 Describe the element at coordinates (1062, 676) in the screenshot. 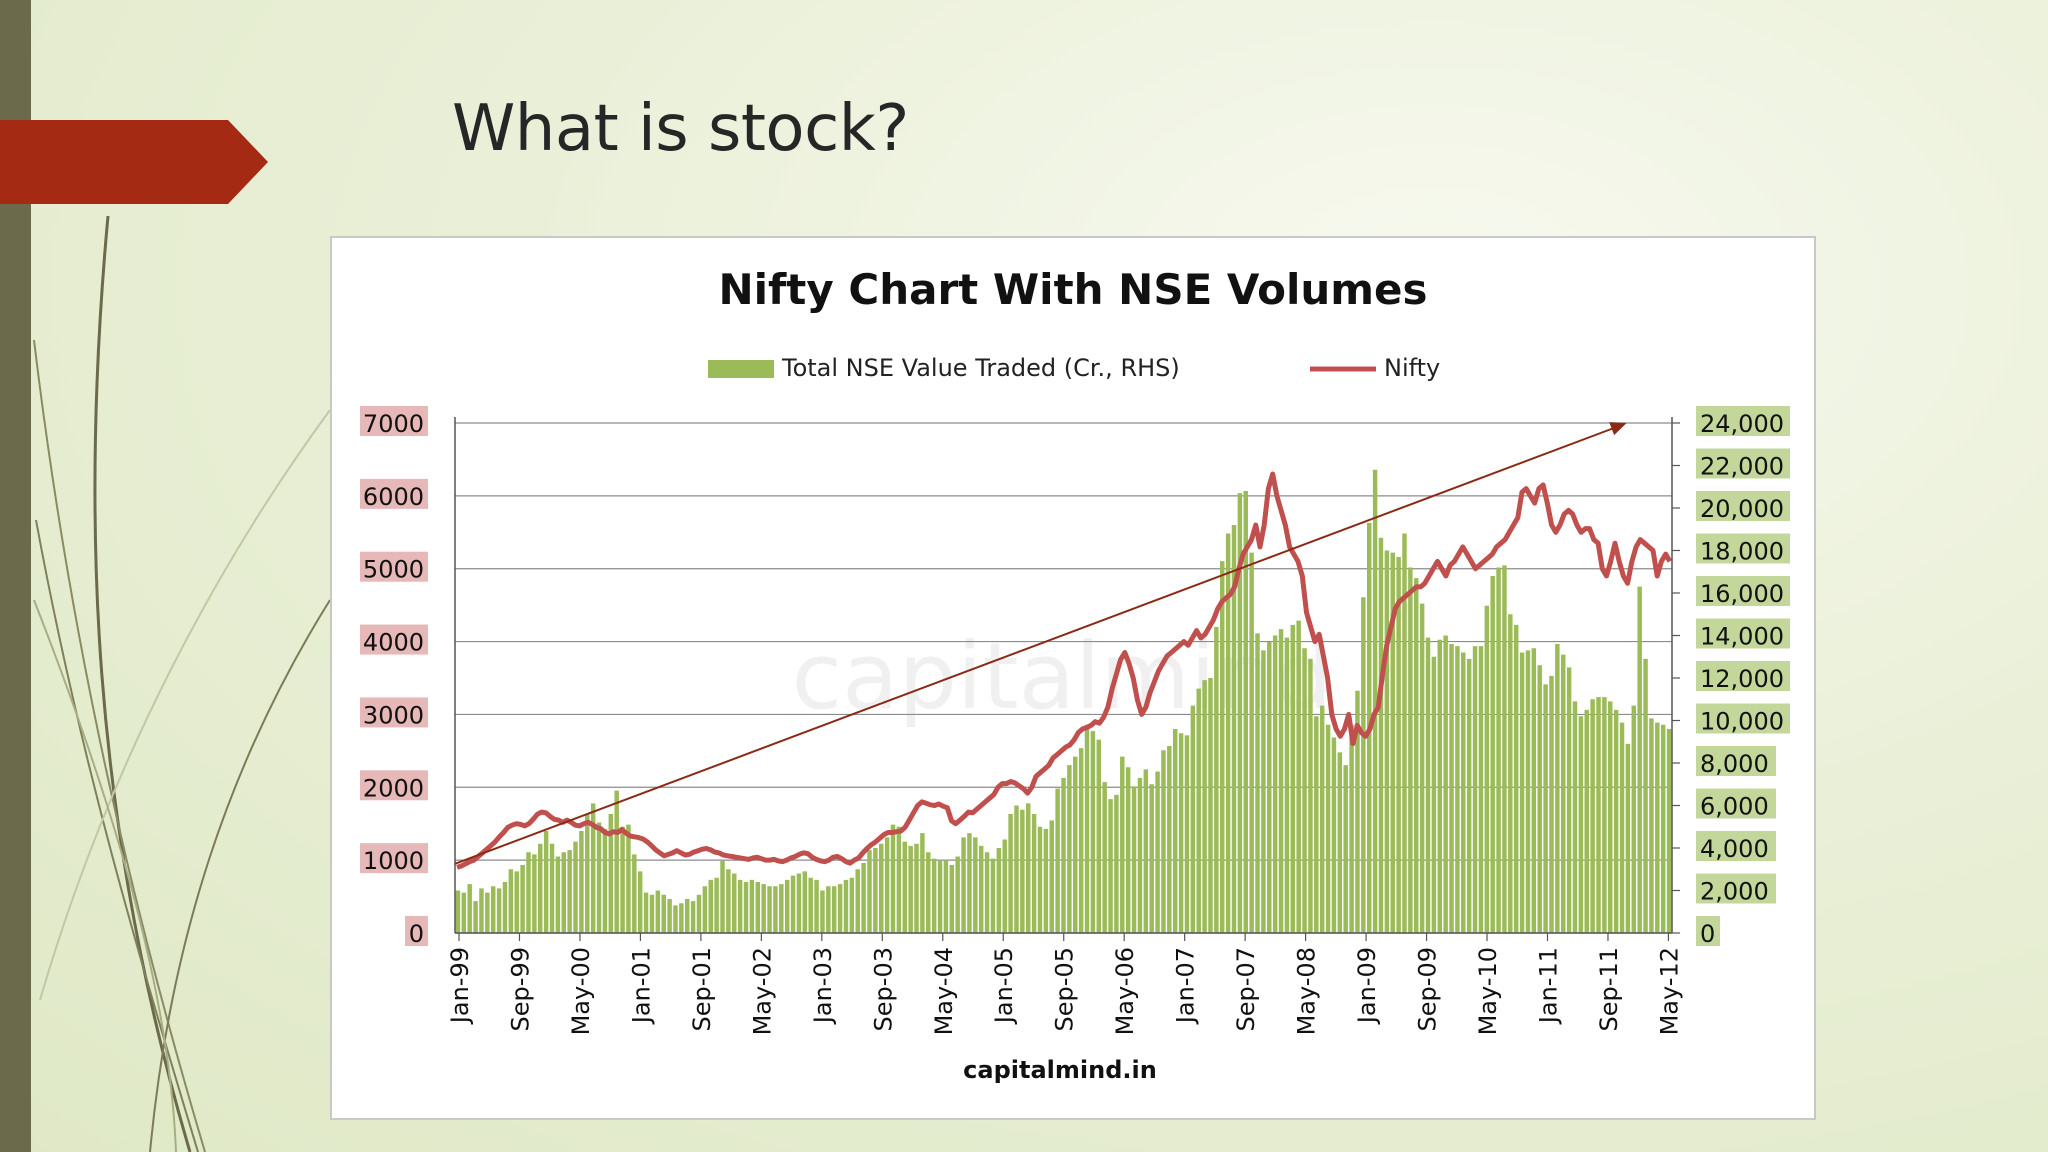

I see `chart-watermark: capitalmind` at that location.